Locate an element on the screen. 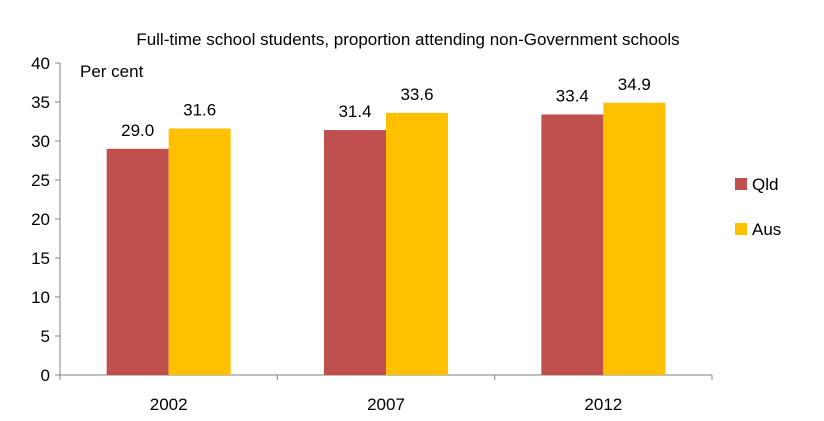 This screenshot has width=824, height=421. y-tick-label: 30 is located at coordinates (40, 141).